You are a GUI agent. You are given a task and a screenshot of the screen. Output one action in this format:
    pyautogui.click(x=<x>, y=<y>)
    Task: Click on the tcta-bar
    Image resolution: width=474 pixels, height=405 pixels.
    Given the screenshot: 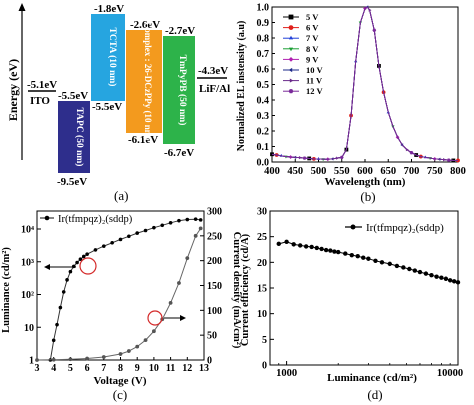 What is the action you would take?
    pyautogui.click(x=108, y=57)
    